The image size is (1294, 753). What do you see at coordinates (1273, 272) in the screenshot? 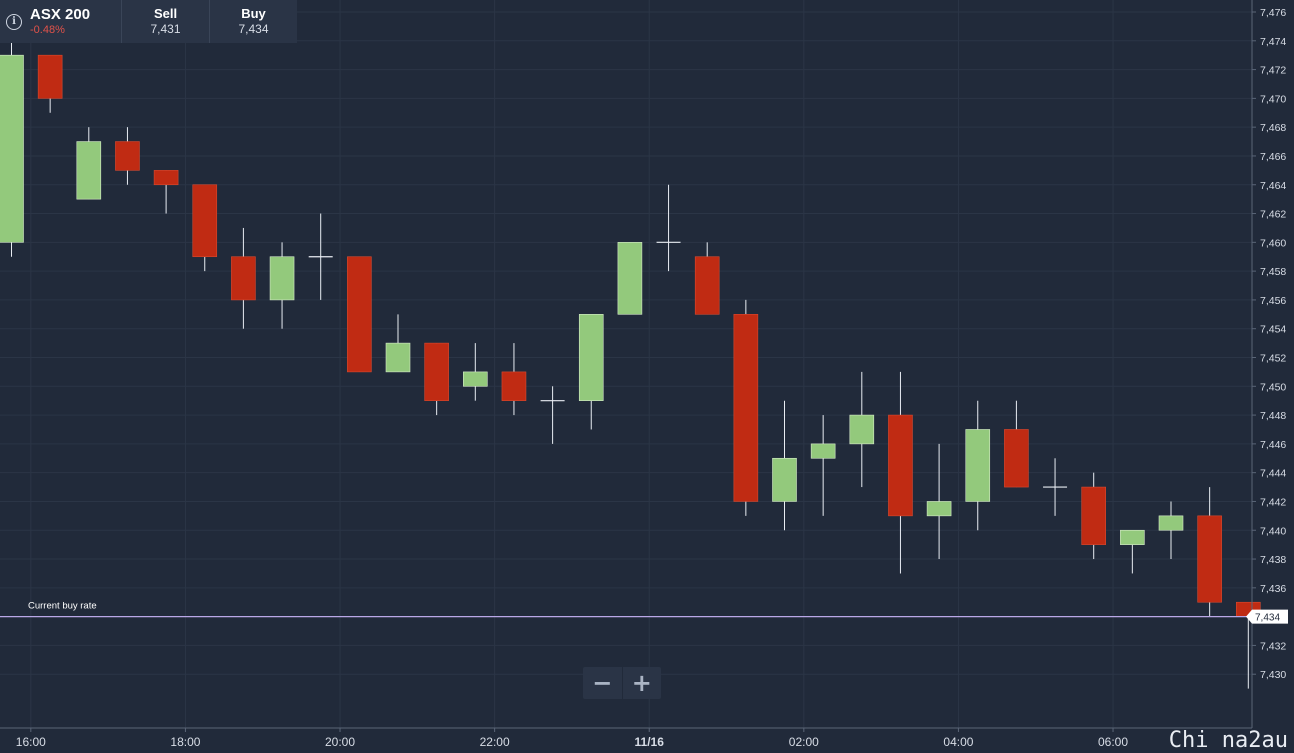
I see `y-tick-label: 7,458` at bounding box center [1273, 272].